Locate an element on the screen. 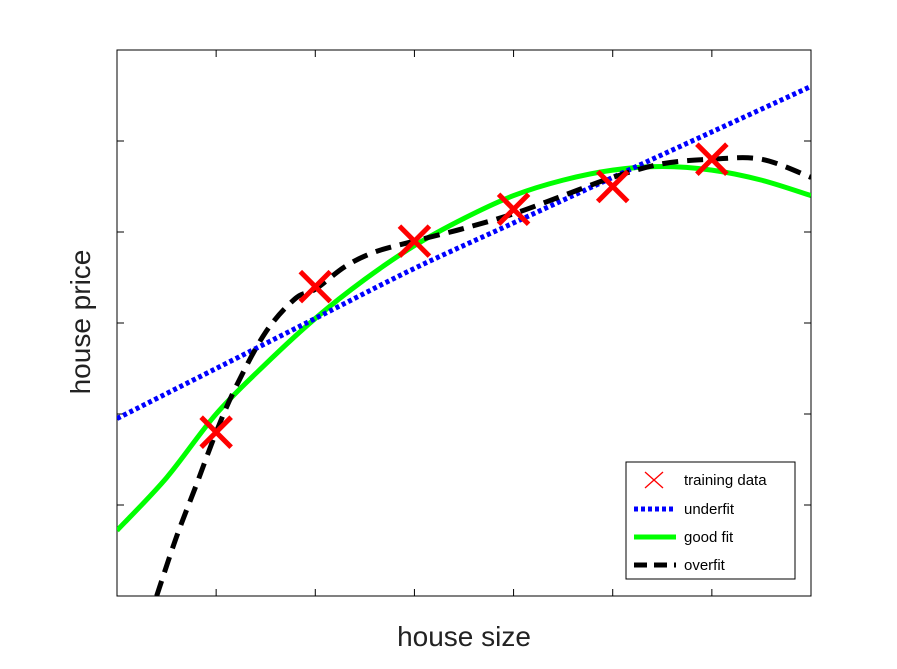  legend-entry-underfit: underfit is located at coordinates (684, 509).